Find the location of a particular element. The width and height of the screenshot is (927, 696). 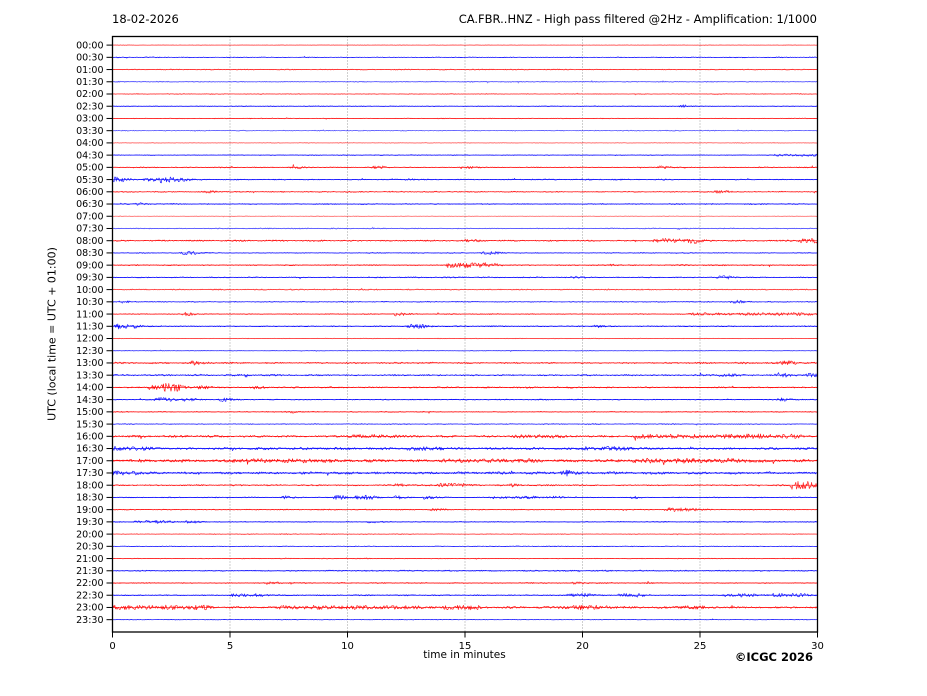

y-tick-label-22:30: 22:30 is located at coordinates (89, 595).